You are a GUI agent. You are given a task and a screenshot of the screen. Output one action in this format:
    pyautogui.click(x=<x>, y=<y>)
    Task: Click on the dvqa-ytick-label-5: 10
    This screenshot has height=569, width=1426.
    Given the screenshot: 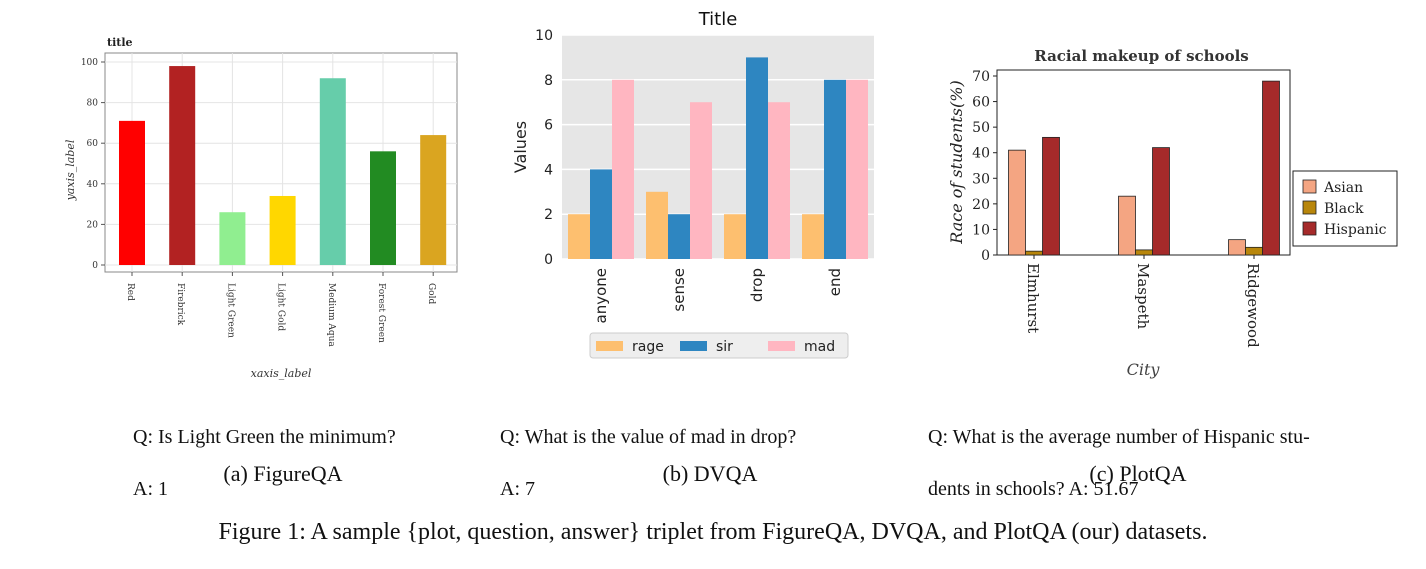 What is the action you would take?
    pyautogui.click(x=544, y=36)
    